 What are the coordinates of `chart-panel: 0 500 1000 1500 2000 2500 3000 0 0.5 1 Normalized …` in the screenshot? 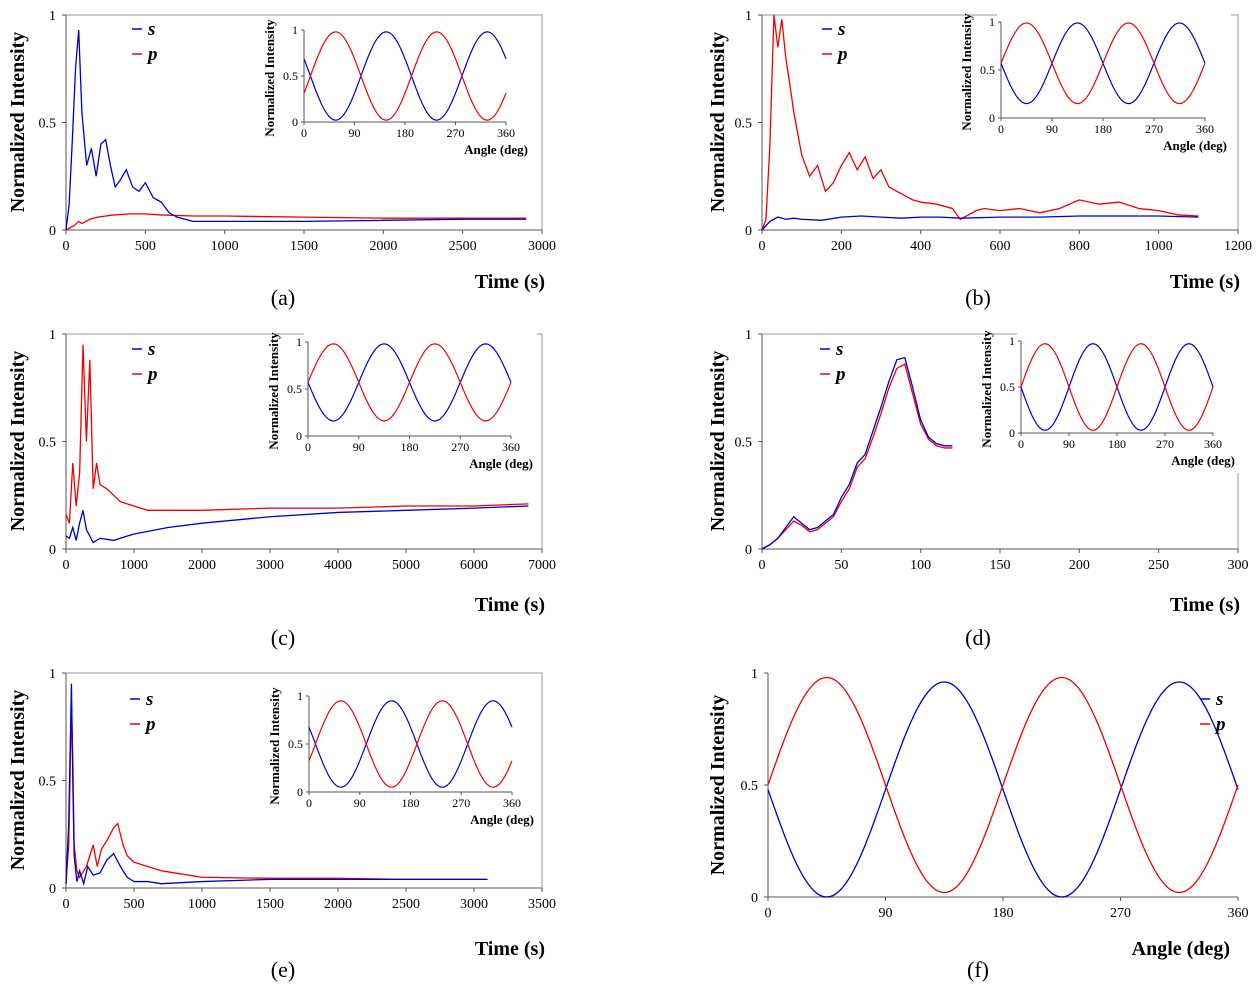 It's located at (281, 159).